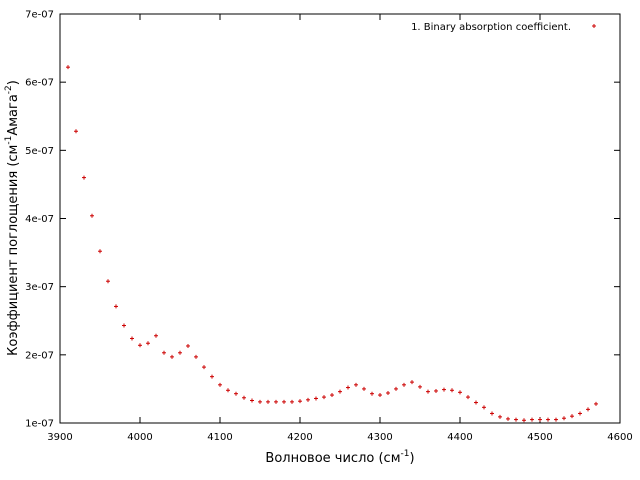 This screenshot has height=480, width=640. What do you see at coordinates (219, 437) in the screenshot?
I see `x-tick-label: 4100` at bounding box center [219, 437].